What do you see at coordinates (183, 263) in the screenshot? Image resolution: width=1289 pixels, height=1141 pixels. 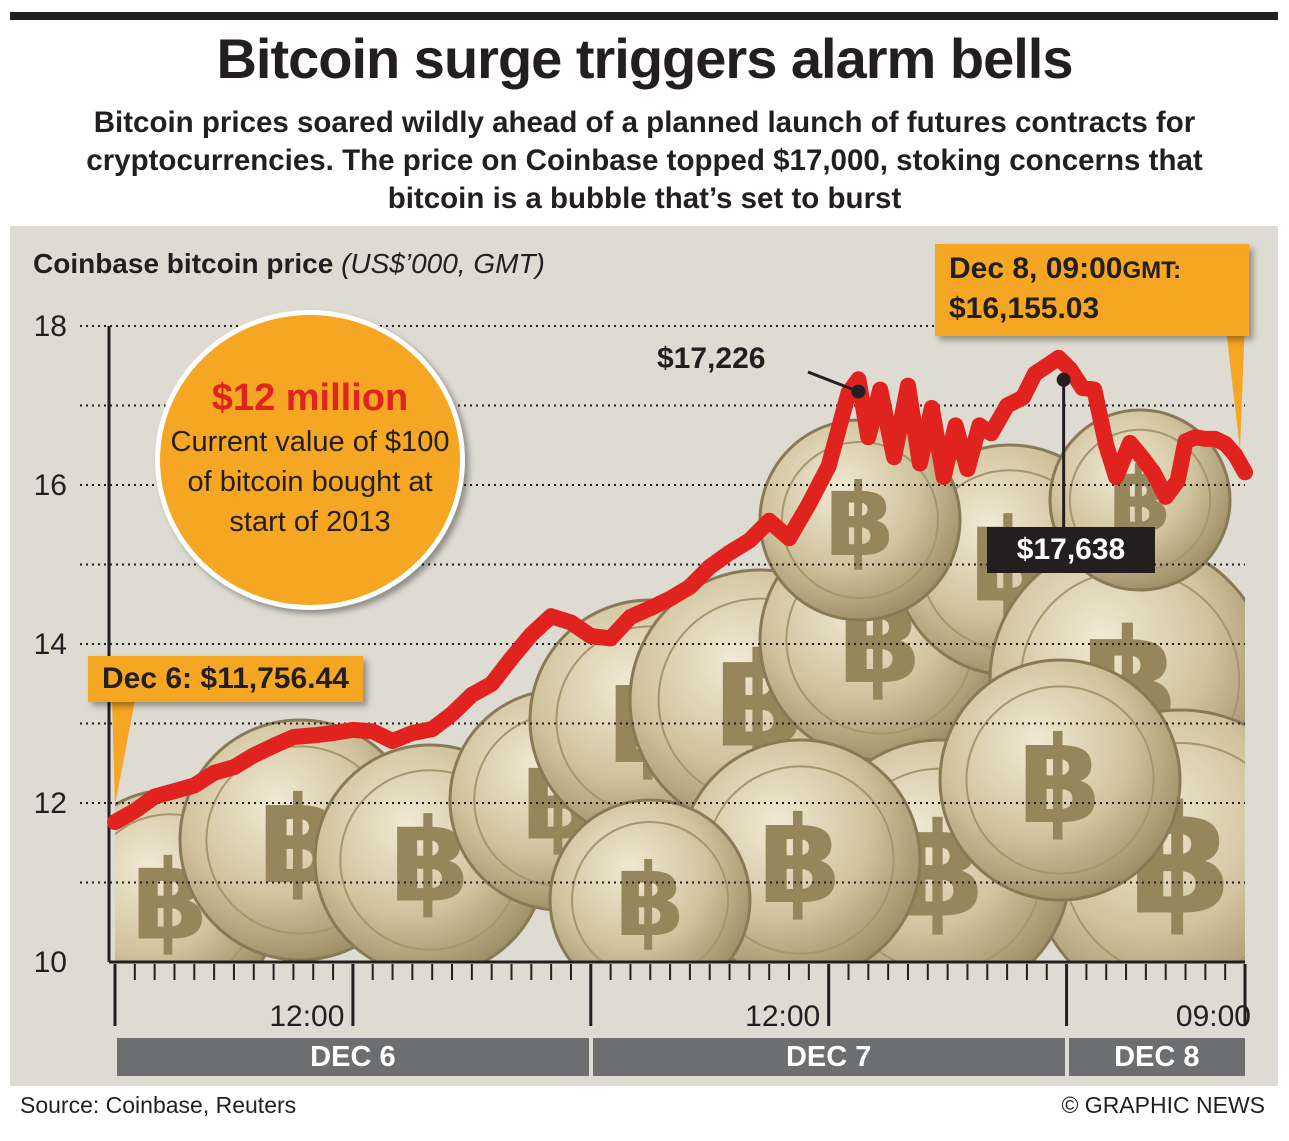 I see `chart-label-main: Coinbase bitcoin price` at bounding box center [183, 263].